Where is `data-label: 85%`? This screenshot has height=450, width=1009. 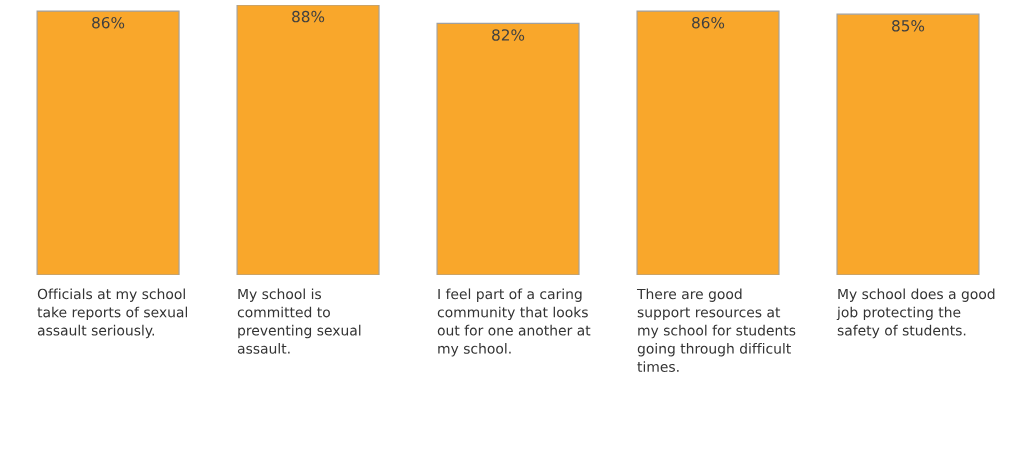 data-label: 85% is located at coordinates (908, 25).